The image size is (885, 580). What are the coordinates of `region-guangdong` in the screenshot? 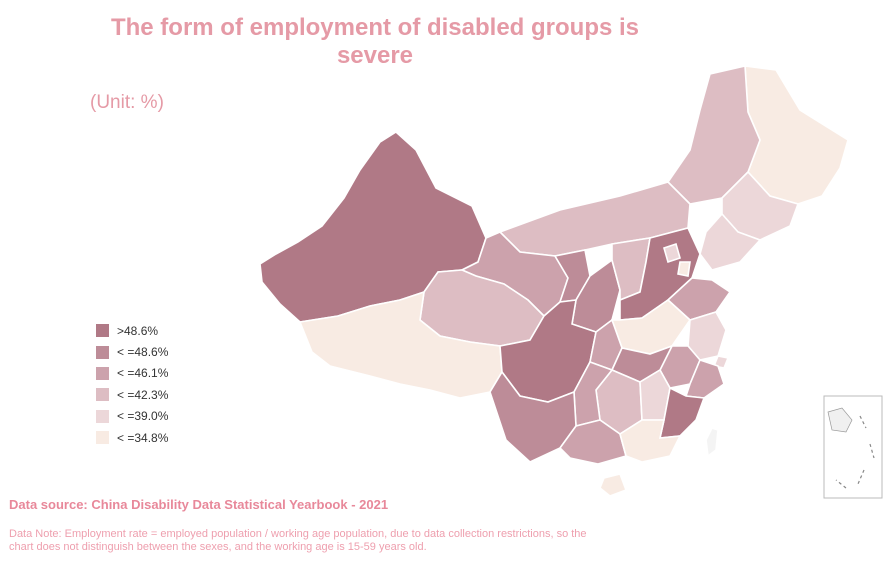 It's located at (650, 441).